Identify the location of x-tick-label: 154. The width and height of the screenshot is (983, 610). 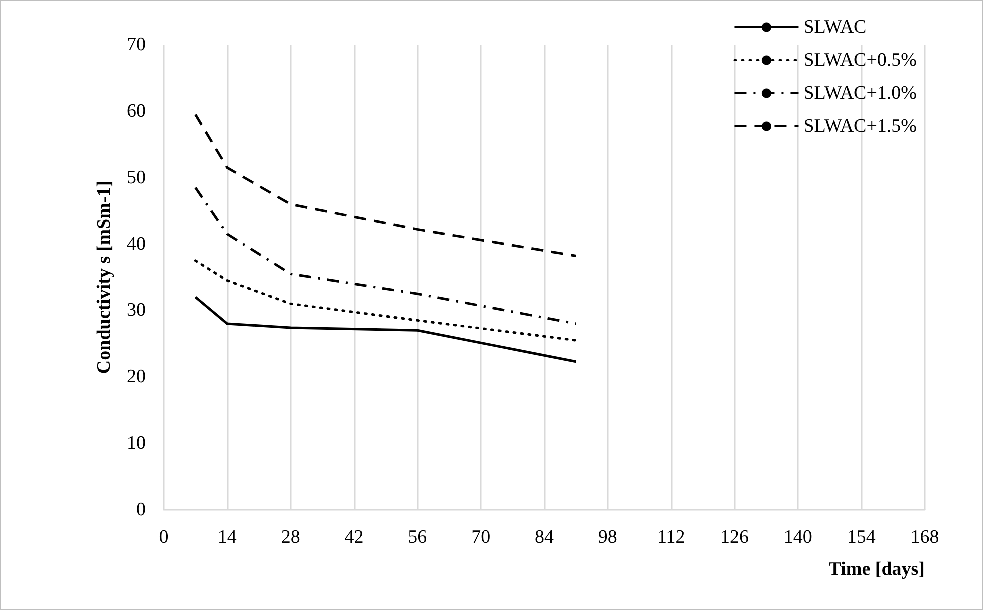
(861, 537).